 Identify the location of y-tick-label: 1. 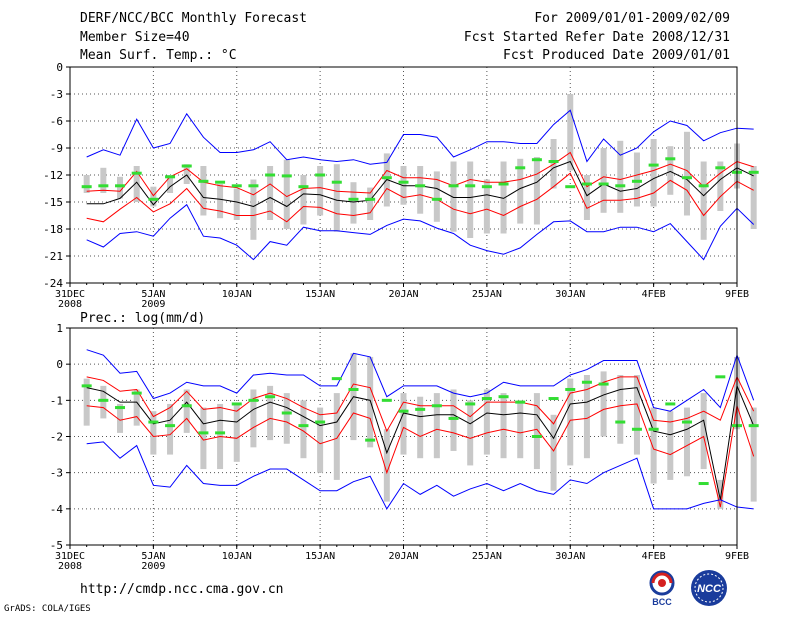
(59, 328).